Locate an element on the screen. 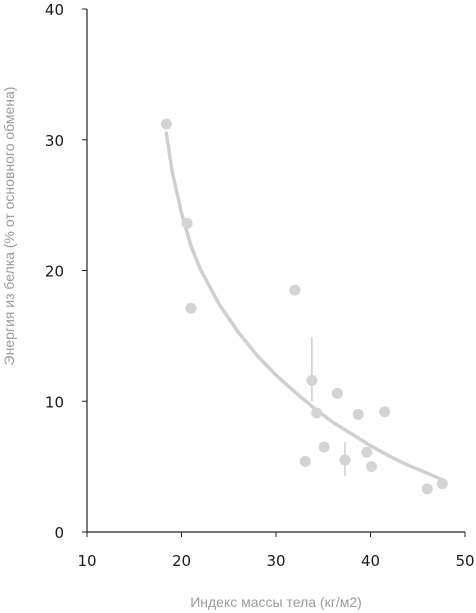 This screenshot has width=476, height=613. x-axis-title: Индекс массы тела (кг/м2) is located at coordinates (276, 602).